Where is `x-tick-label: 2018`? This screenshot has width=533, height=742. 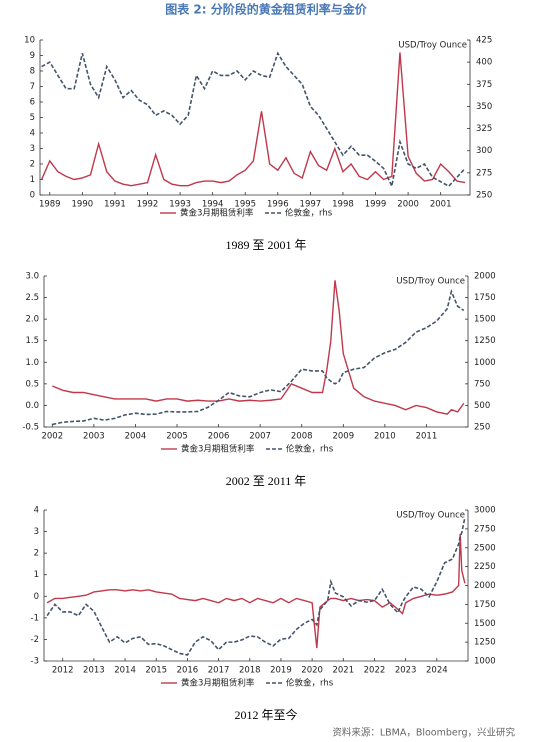 x-tick-label: 2018 is located at coordinates (250, 671).